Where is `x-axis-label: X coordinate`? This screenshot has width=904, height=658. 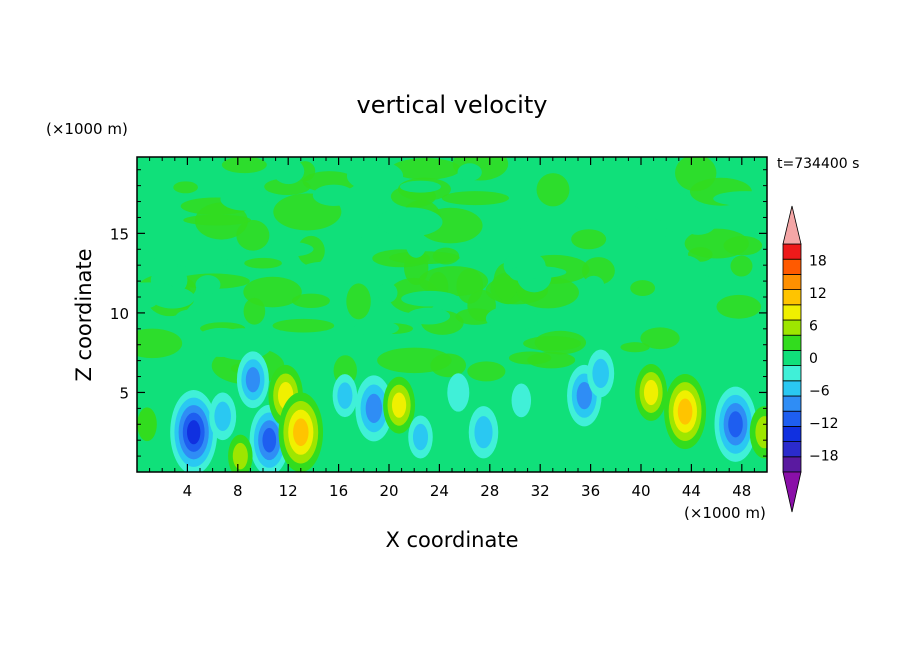 x-axis-label: X coordinate is located at coordinates (451, 540).